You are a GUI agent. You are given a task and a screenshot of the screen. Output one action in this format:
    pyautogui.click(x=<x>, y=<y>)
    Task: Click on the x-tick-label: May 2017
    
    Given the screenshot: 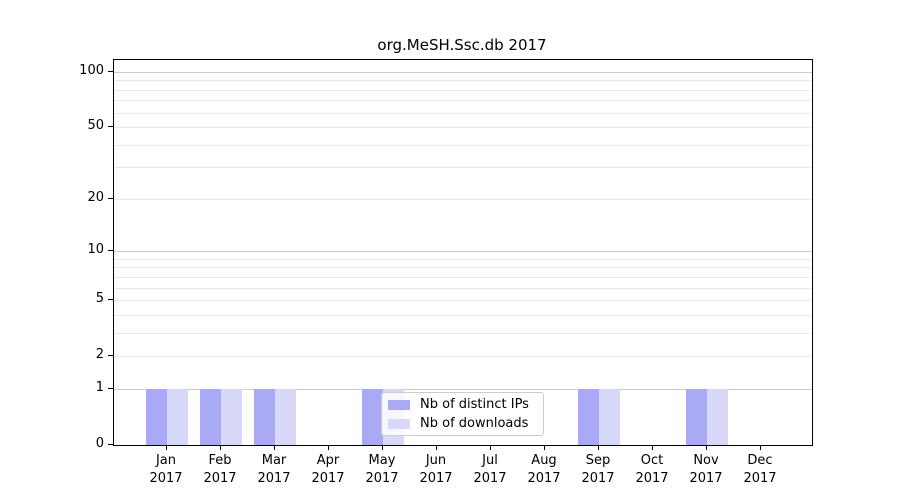 What is the action you would take?
    pyautogui.click(x=382, y=469)
    